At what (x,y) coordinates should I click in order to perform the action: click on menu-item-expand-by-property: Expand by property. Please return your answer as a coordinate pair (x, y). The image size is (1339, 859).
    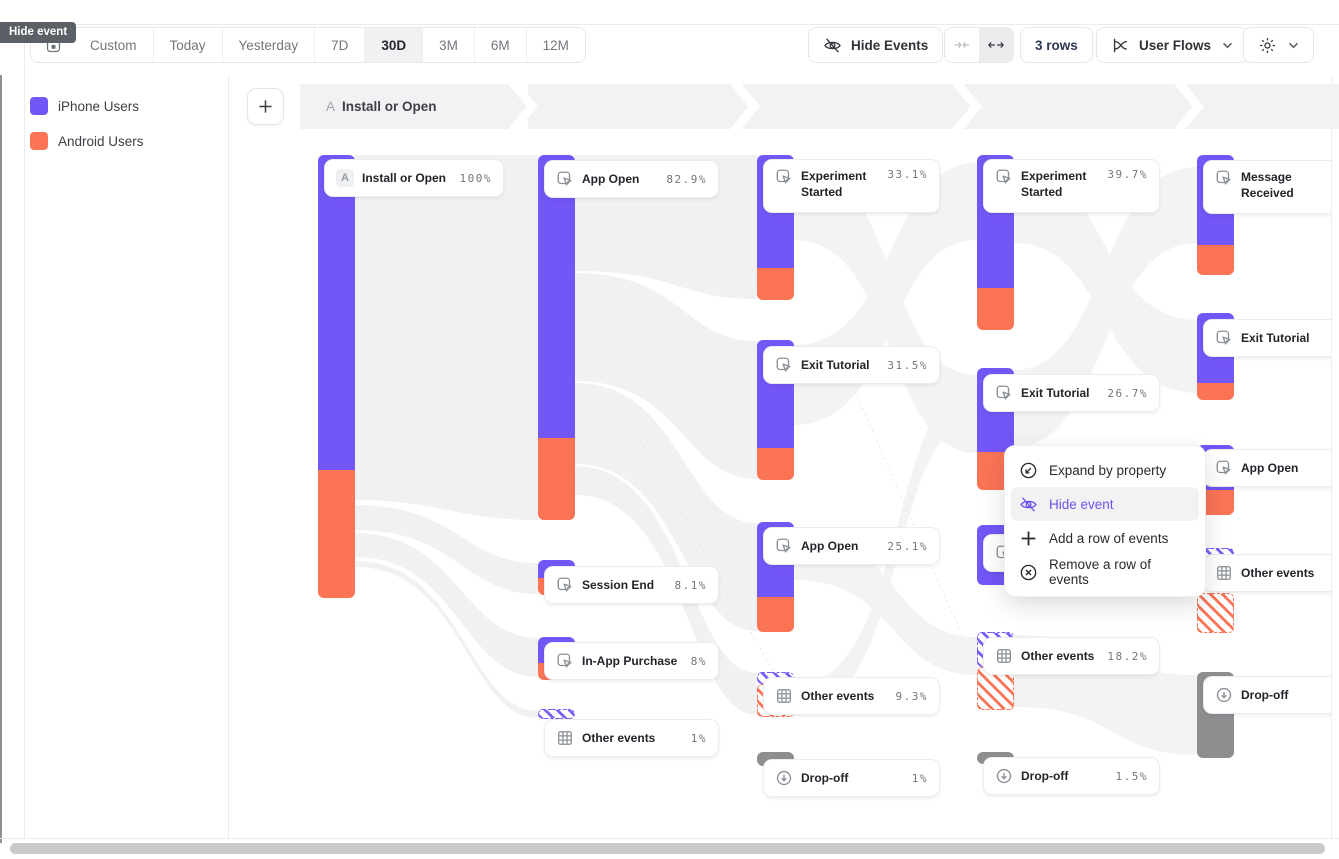
    Looking at the image, I should click on (1105, 470).